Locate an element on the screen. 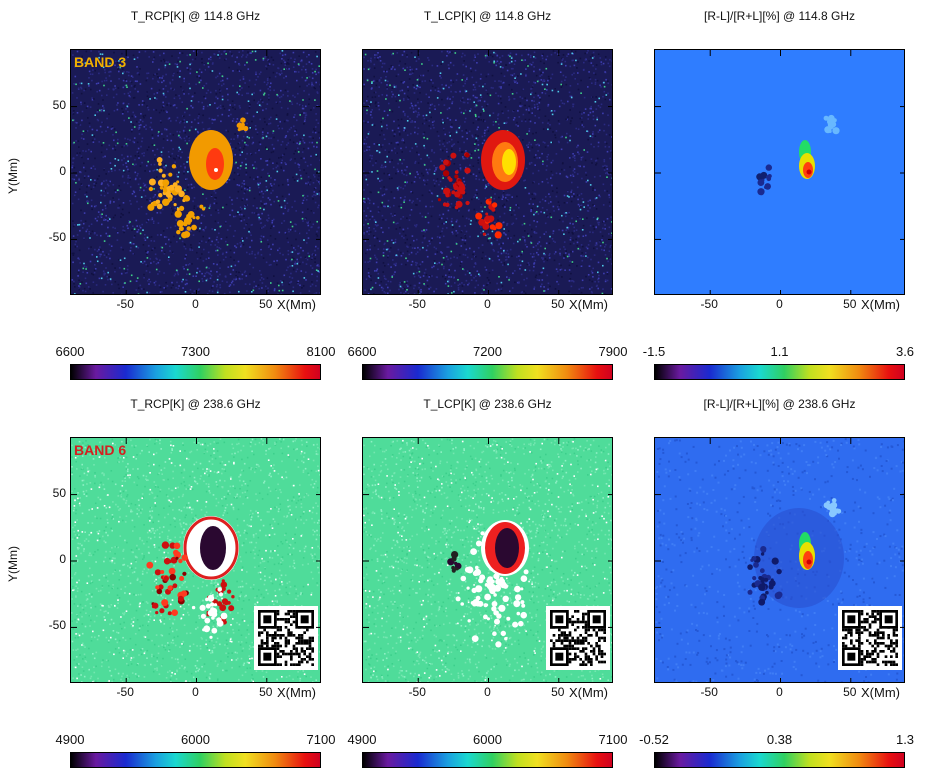 The width and height of the screenshot is (927, 776). panel-title: T_LCP[K] @ 238.6 GHz is located at coordinates (487, 404).